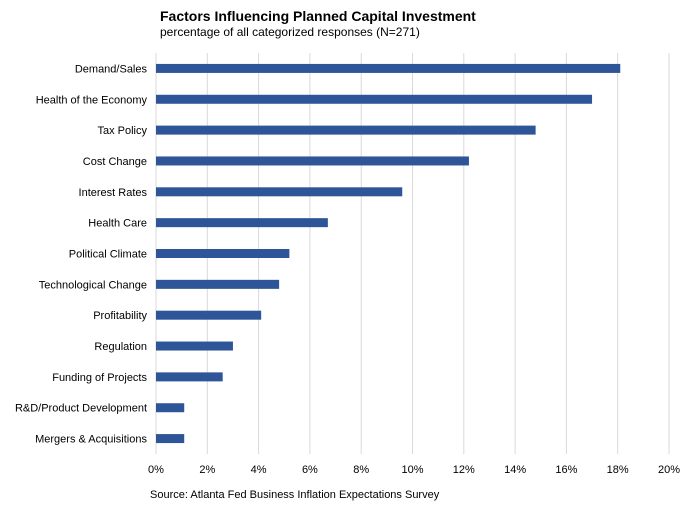  Describe the element at coordinates (361, 470) in the screenshot. I see `x-tick-label: 8%` at that location.